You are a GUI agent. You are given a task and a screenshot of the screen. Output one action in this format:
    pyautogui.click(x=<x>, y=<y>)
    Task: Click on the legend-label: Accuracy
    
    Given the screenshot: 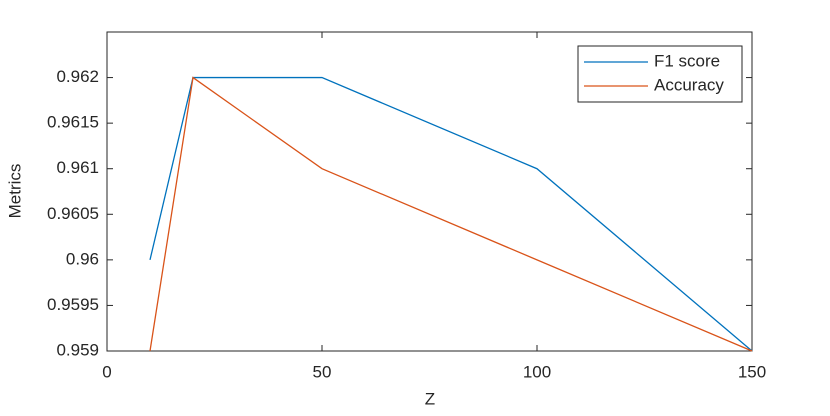 What is the action you would take?
    pyautogui.click(x=689, y=84)
    